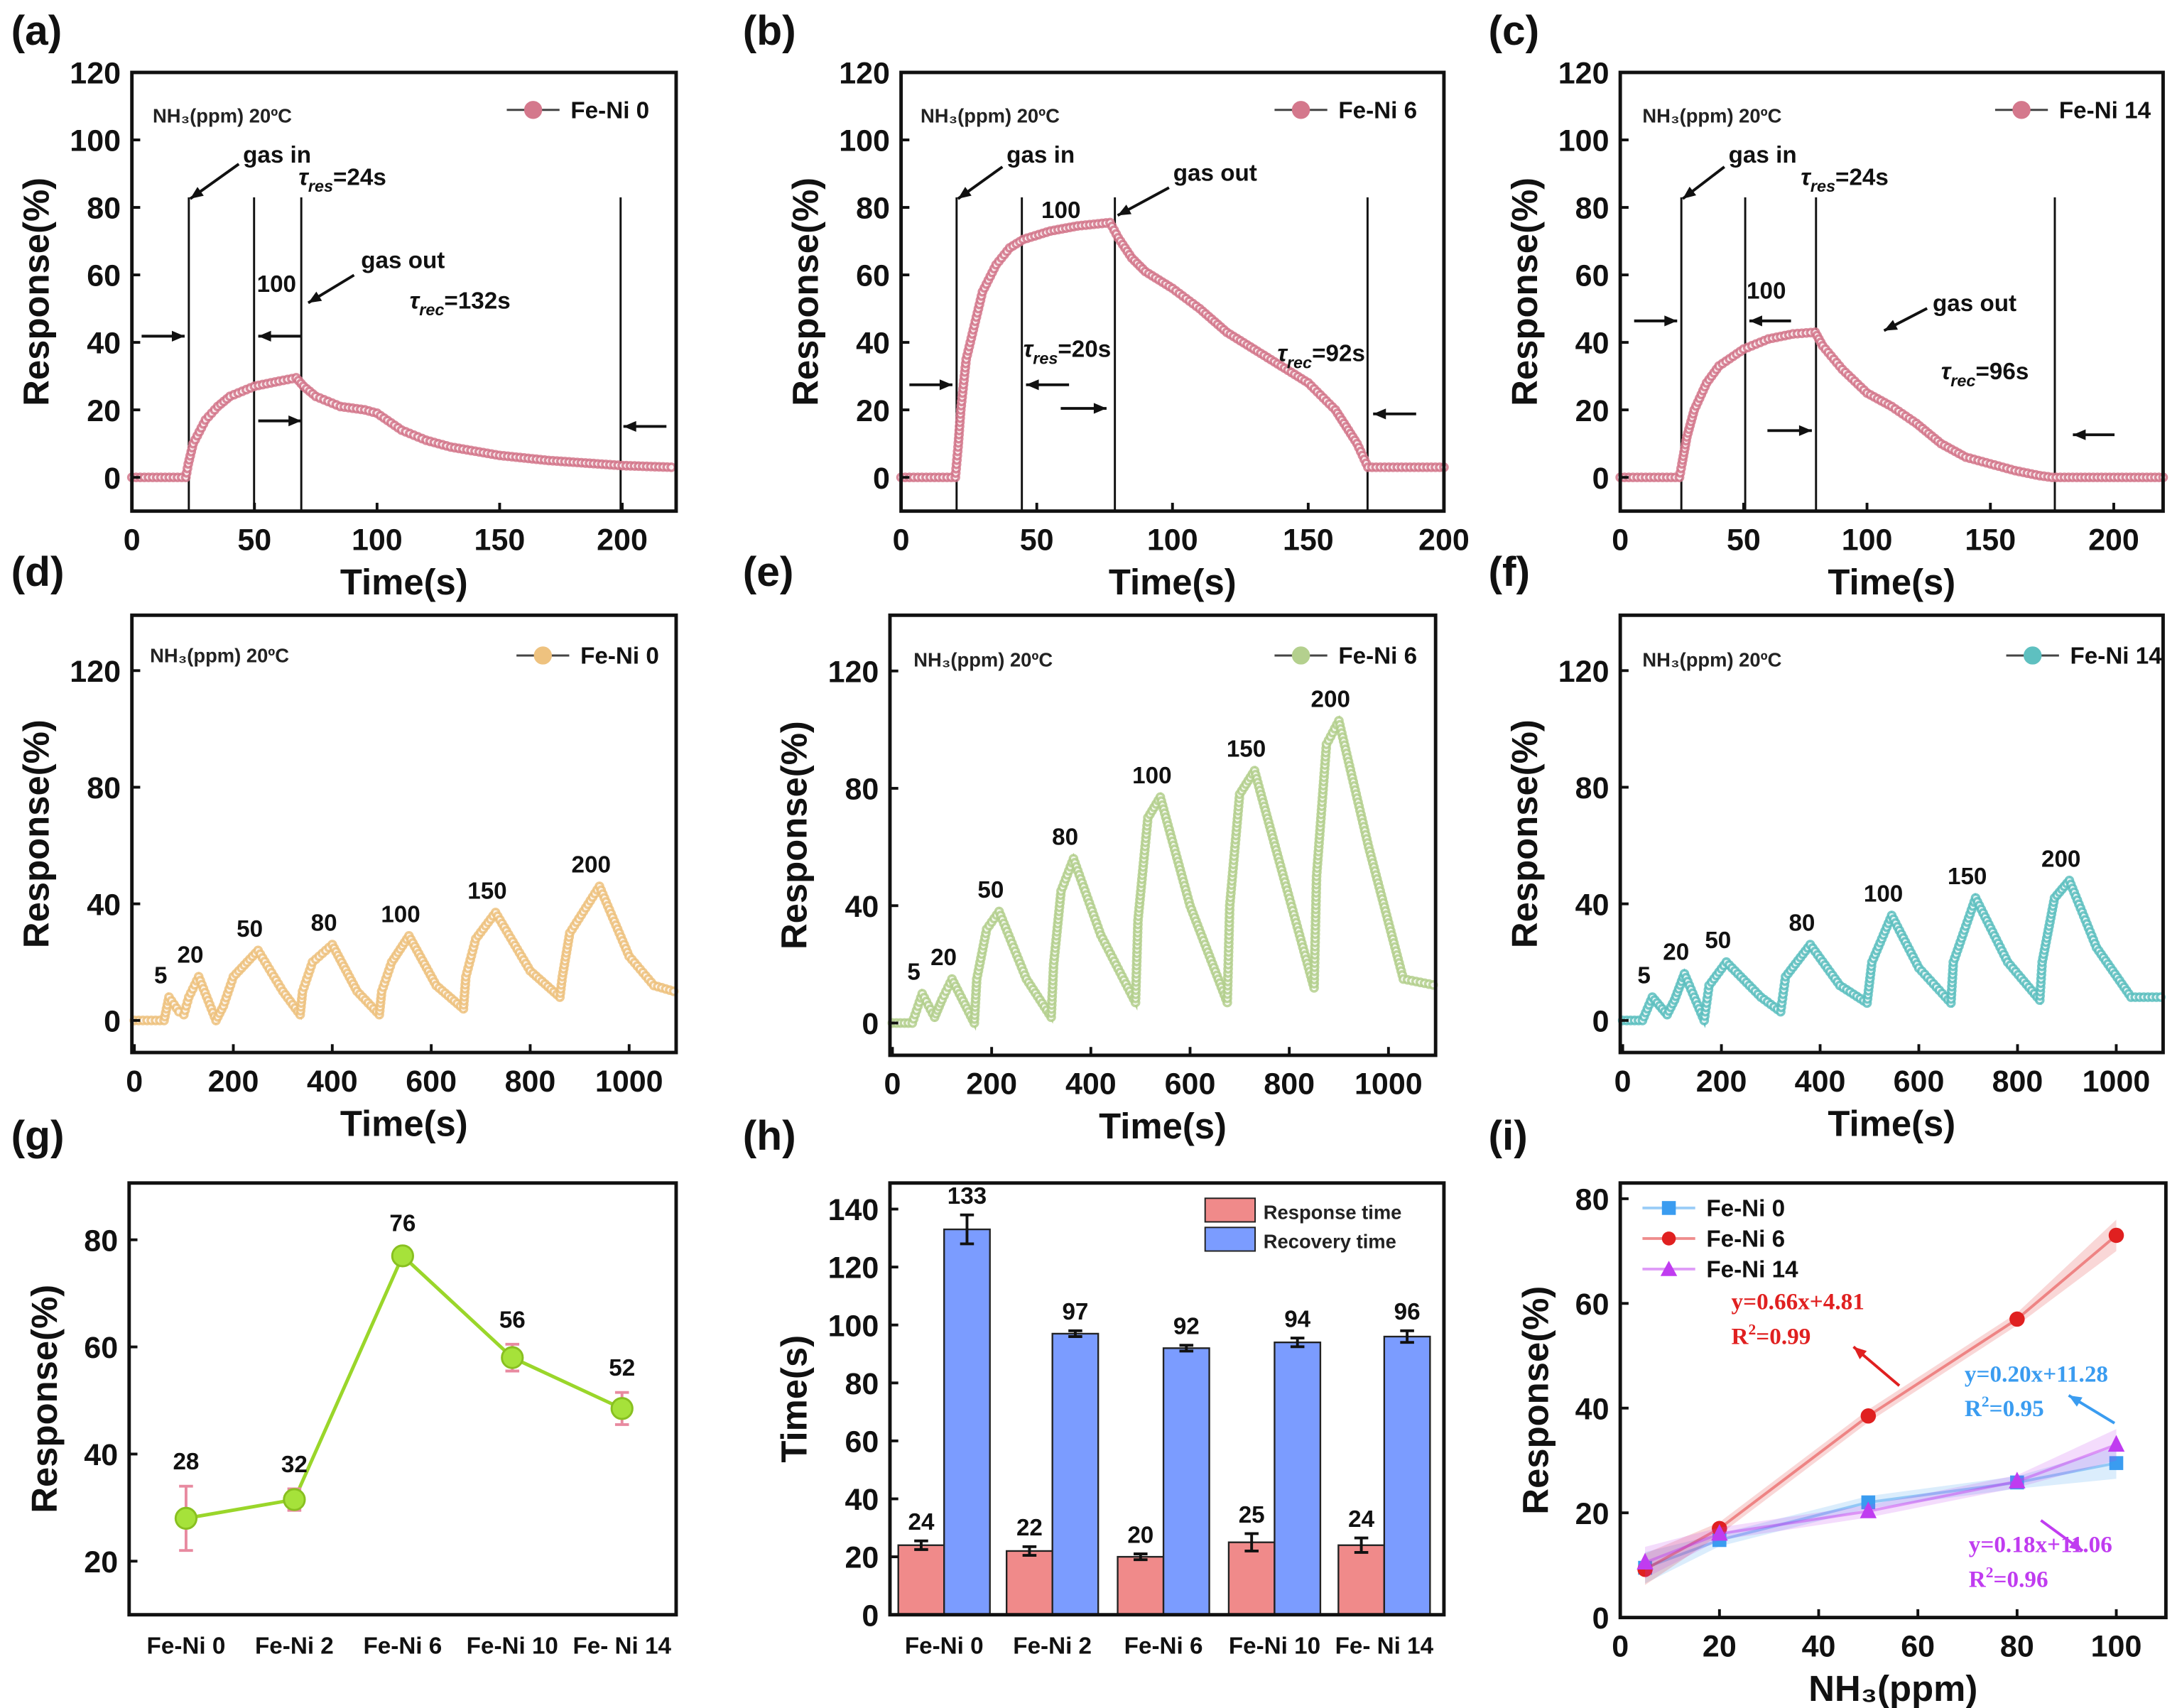  I want to click on r-squared-label: R2=0.95, so click(2004, 1408).